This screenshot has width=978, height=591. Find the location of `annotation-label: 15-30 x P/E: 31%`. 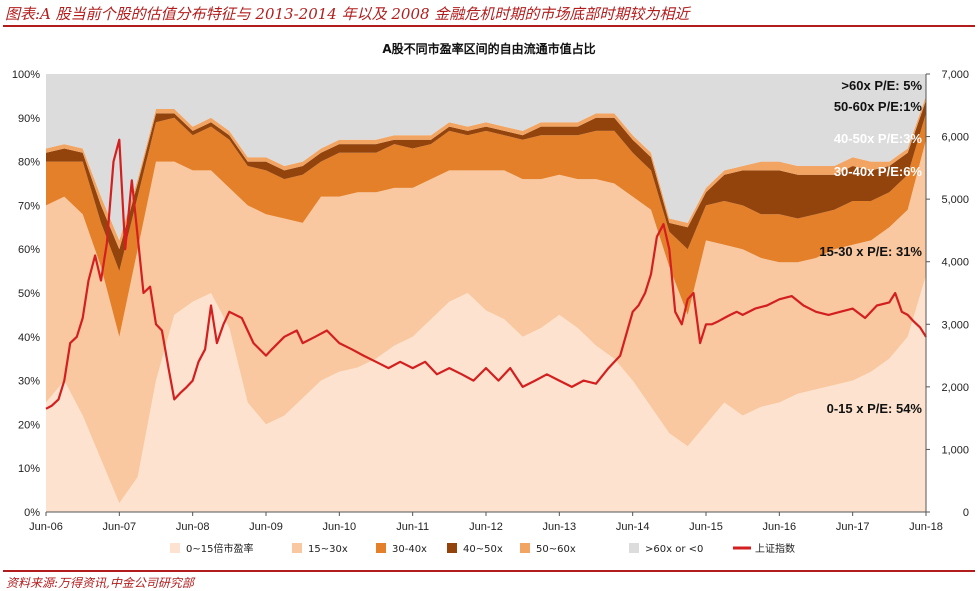

annotation-label: 15-30 x P/E: 31% is located at coordinates (870, 251).